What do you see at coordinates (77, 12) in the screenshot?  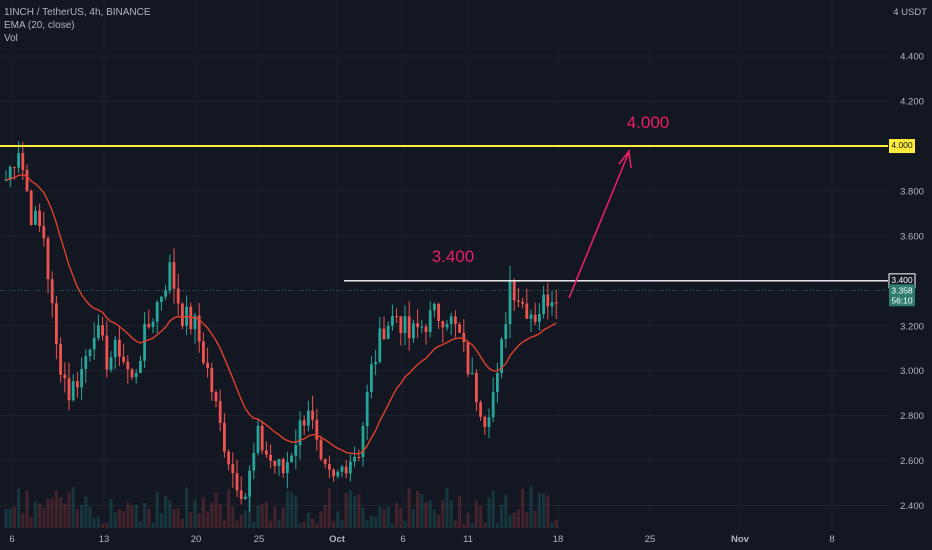 I see `symbol-title: 1INCH / TetherUS, 4h, BINANCE` at bounding box center [77, 12].